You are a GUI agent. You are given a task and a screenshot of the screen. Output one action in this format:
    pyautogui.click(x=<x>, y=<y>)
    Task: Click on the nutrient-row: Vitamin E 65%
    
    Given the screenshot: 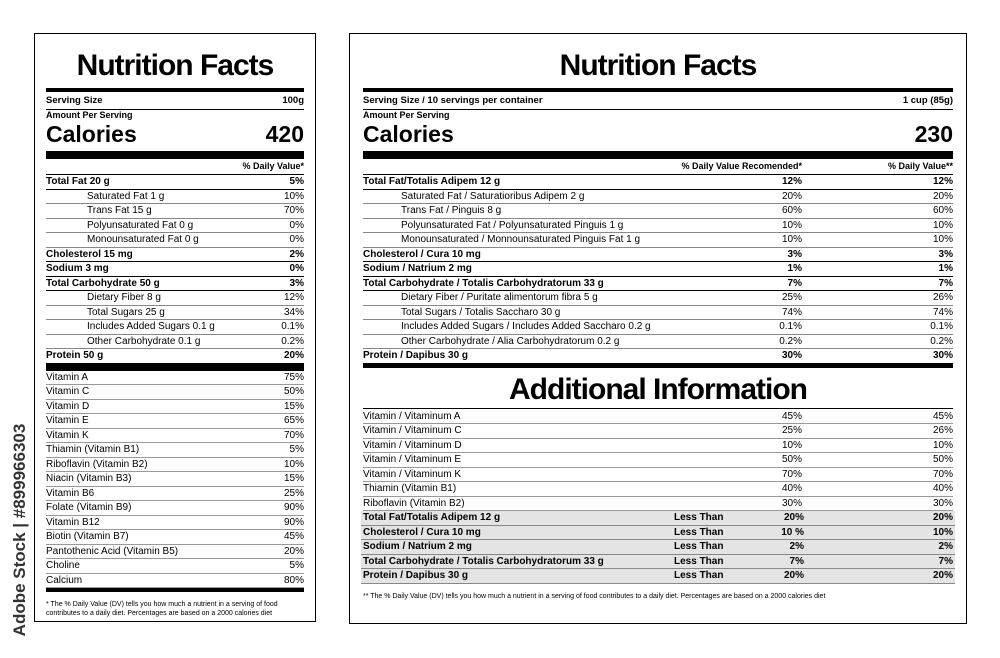 What is the action you would take?
    pyautogui.click(x=175, y=421)
    